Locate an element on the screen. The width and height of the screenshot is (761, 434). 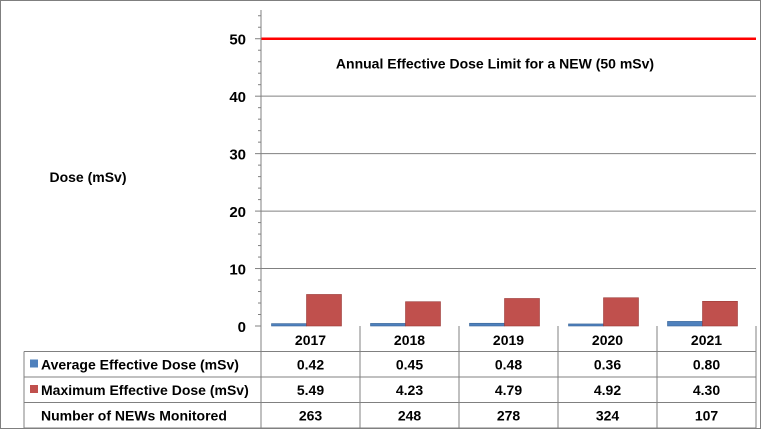
y-tick-label-0: 0 is located at coordinates (242, 327).